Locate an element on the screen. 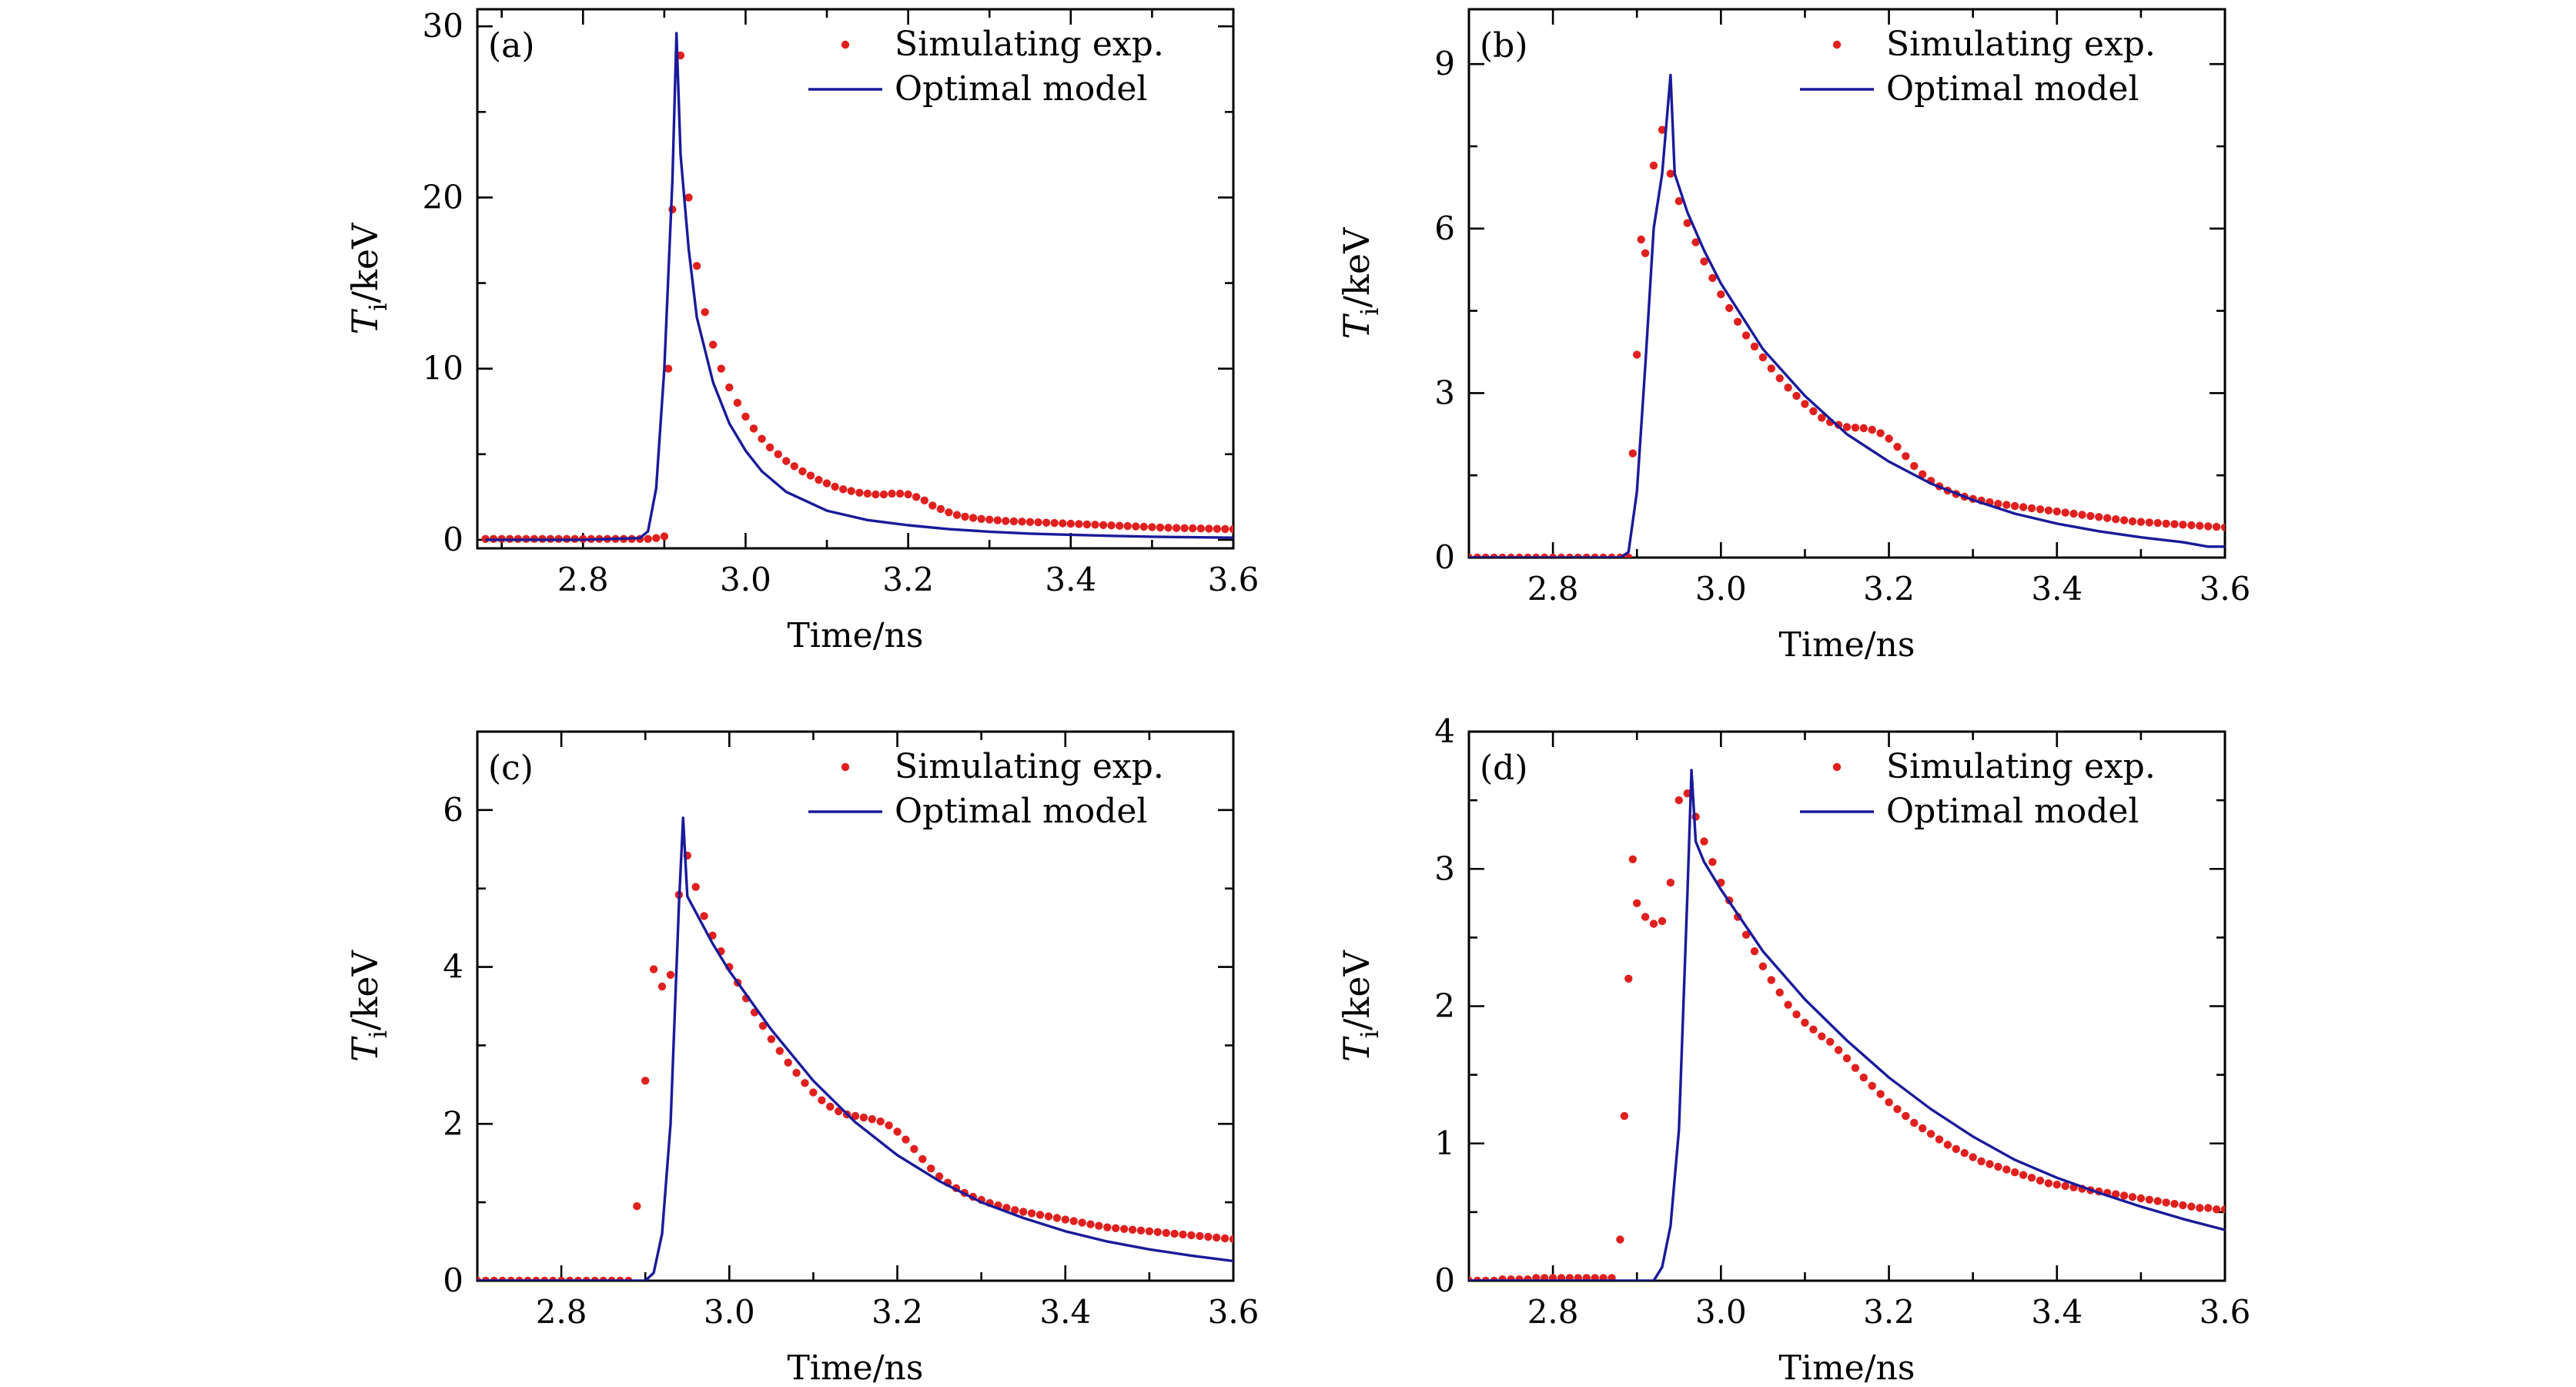 The width and height of the screenshot is (2576, 1387). x-axis-label: Time/ns is located at coordinates (1847, 645).